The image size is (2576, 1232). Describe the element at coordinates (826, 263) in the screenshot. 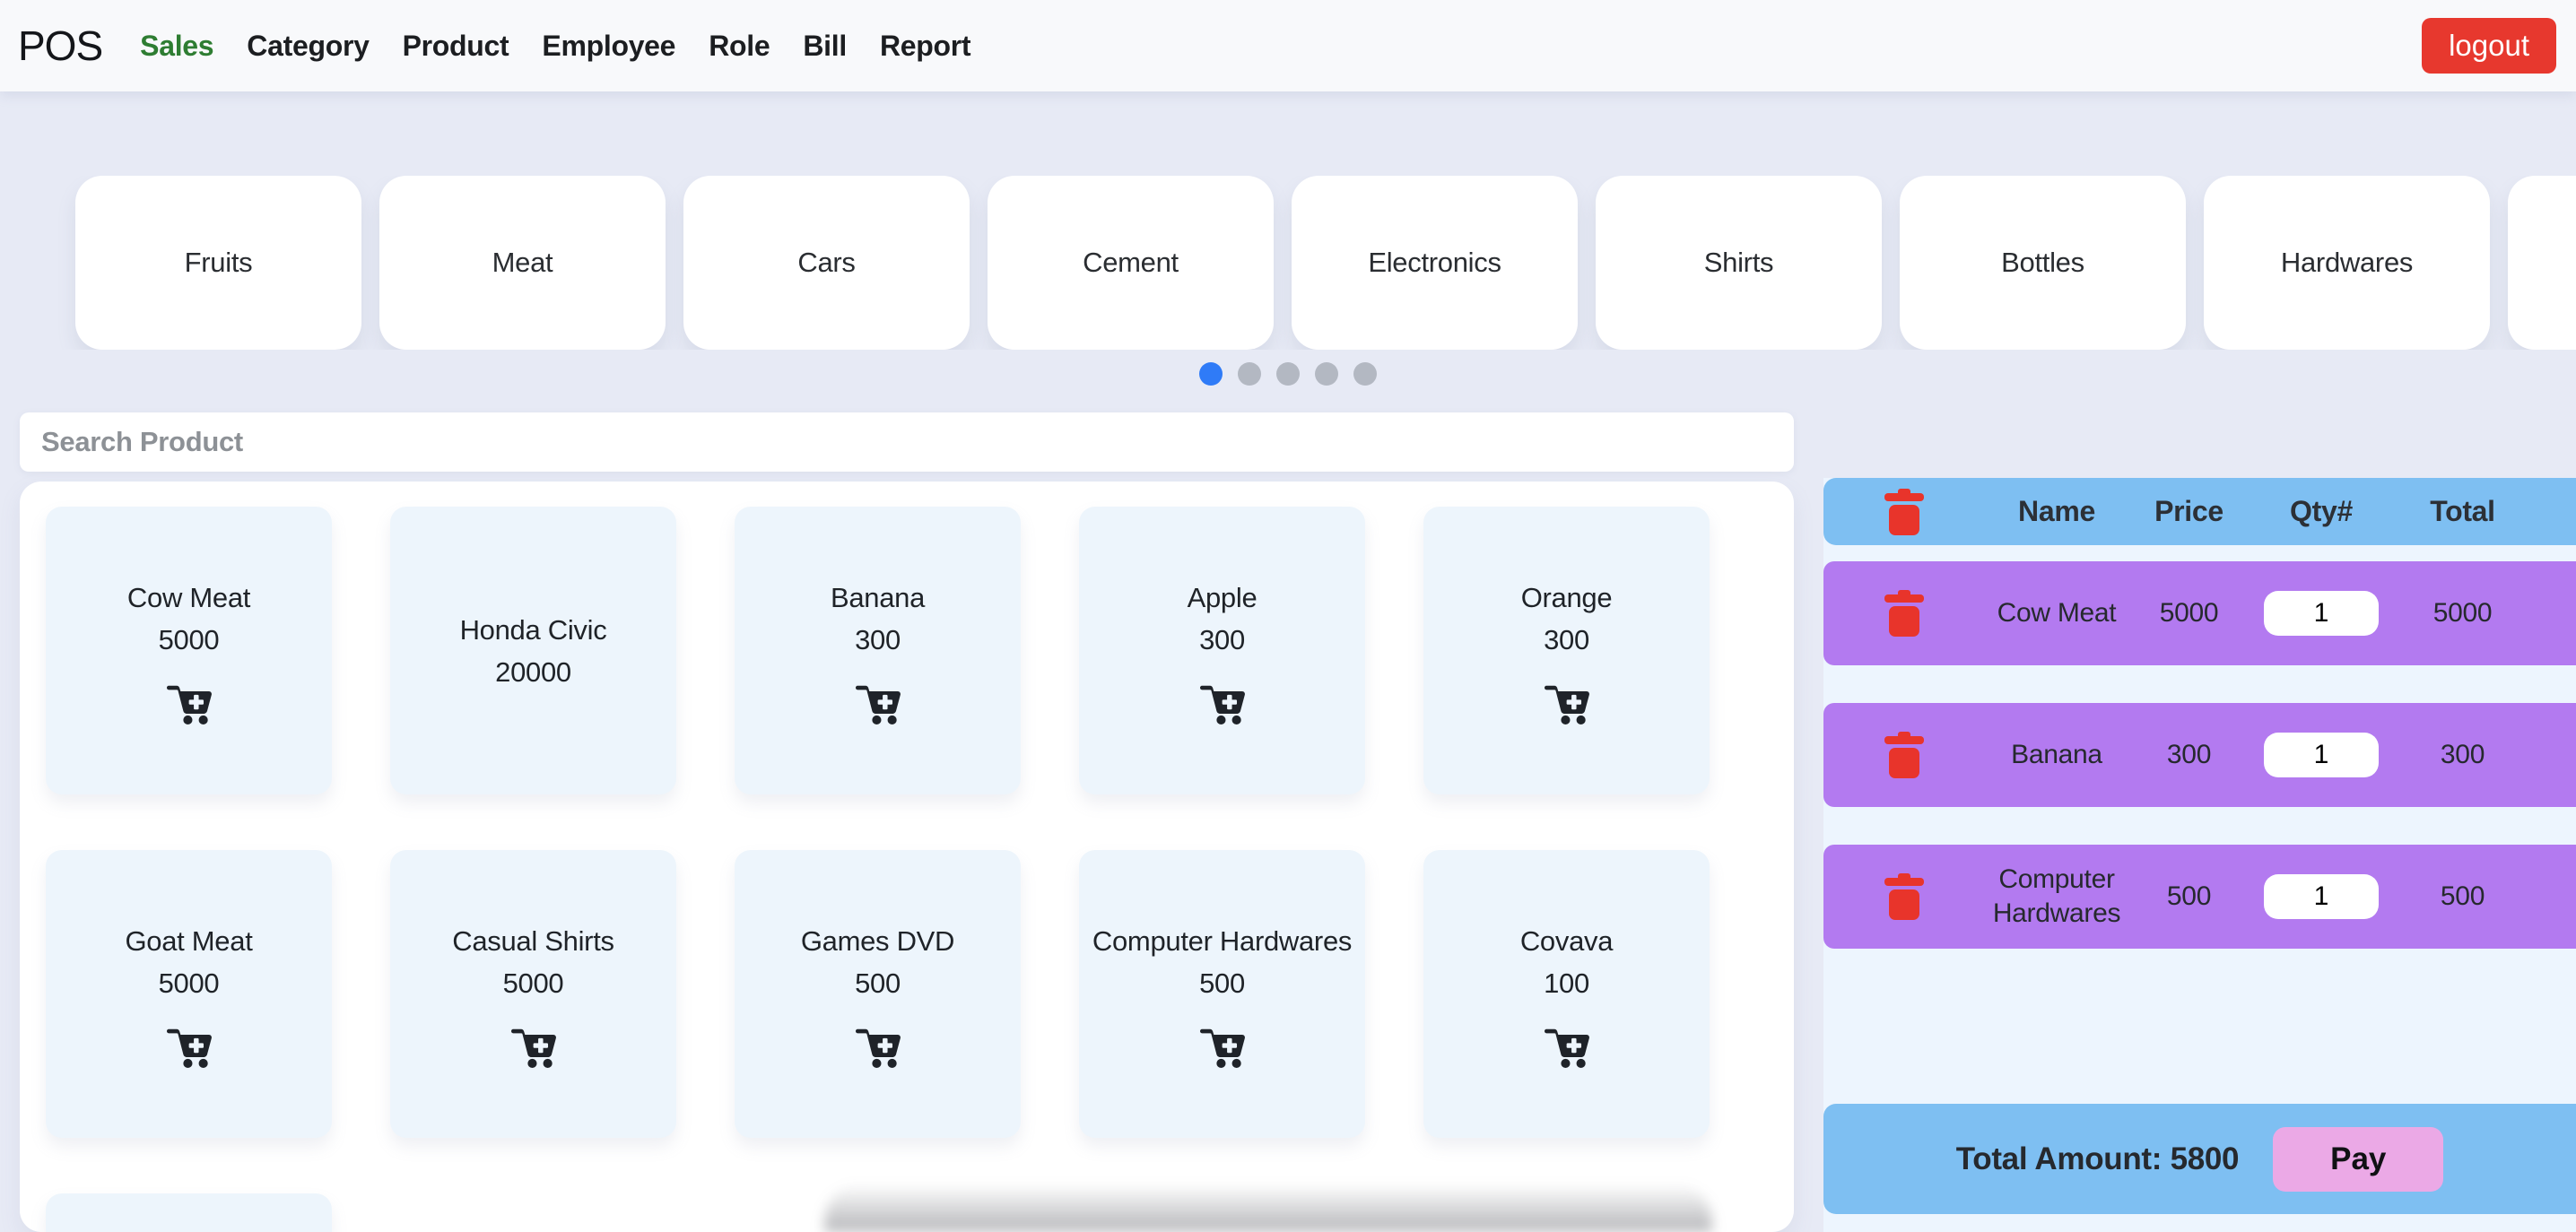

I see `category-card-cars: Cars` at that location.